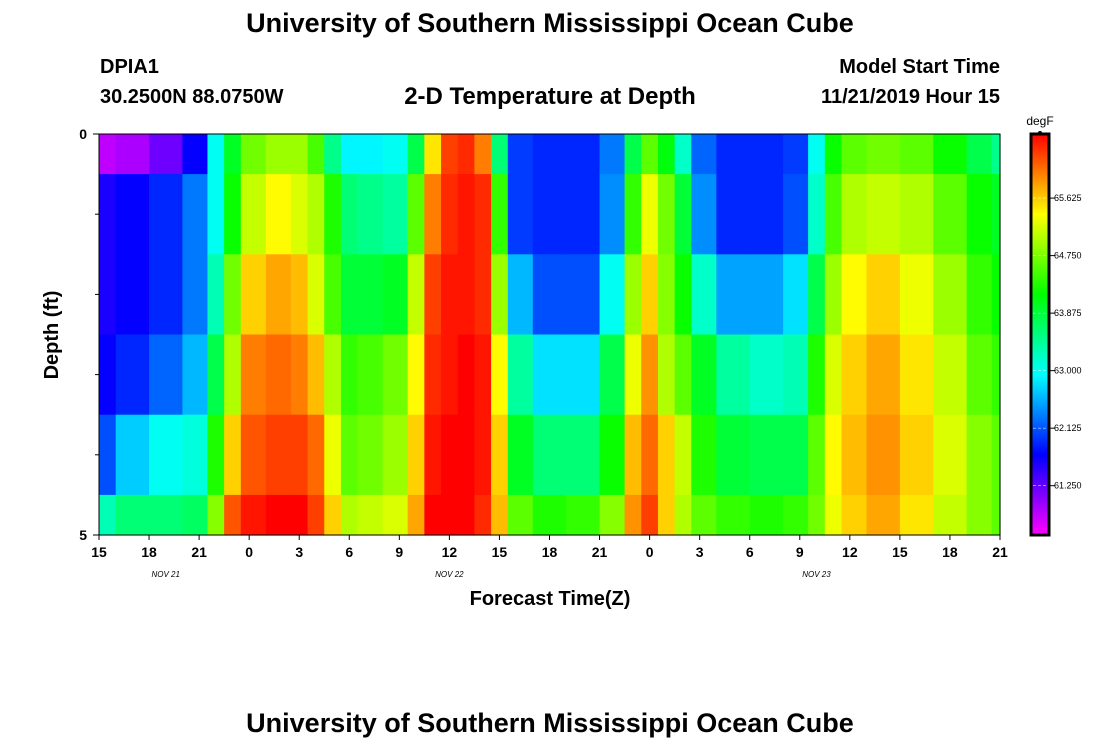 The image size is (1100, 750). Describe the element at coordinates (650, 552) in the screenshot. I see `x-tick-label: 0` at that location.